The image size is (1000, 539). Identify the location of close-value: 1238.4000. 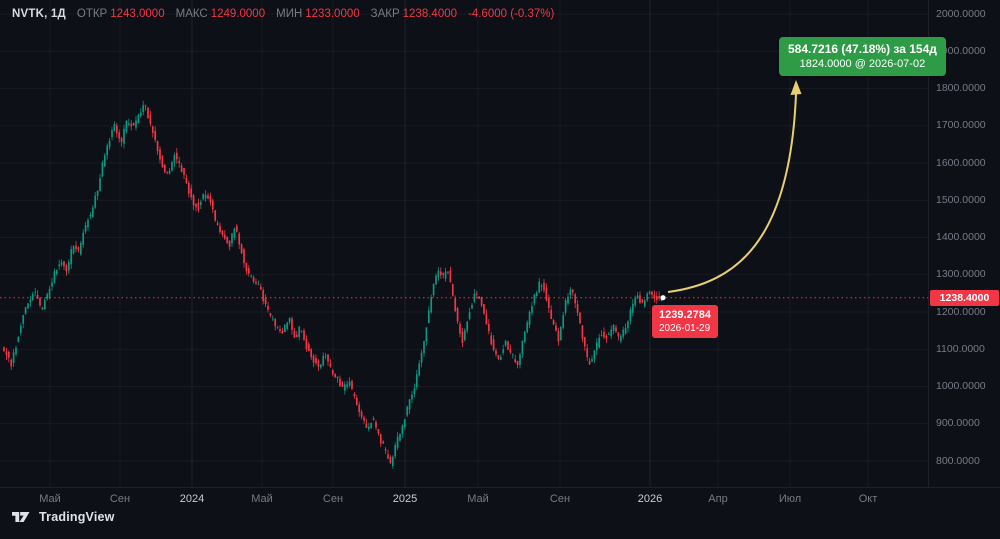
(430, 14).